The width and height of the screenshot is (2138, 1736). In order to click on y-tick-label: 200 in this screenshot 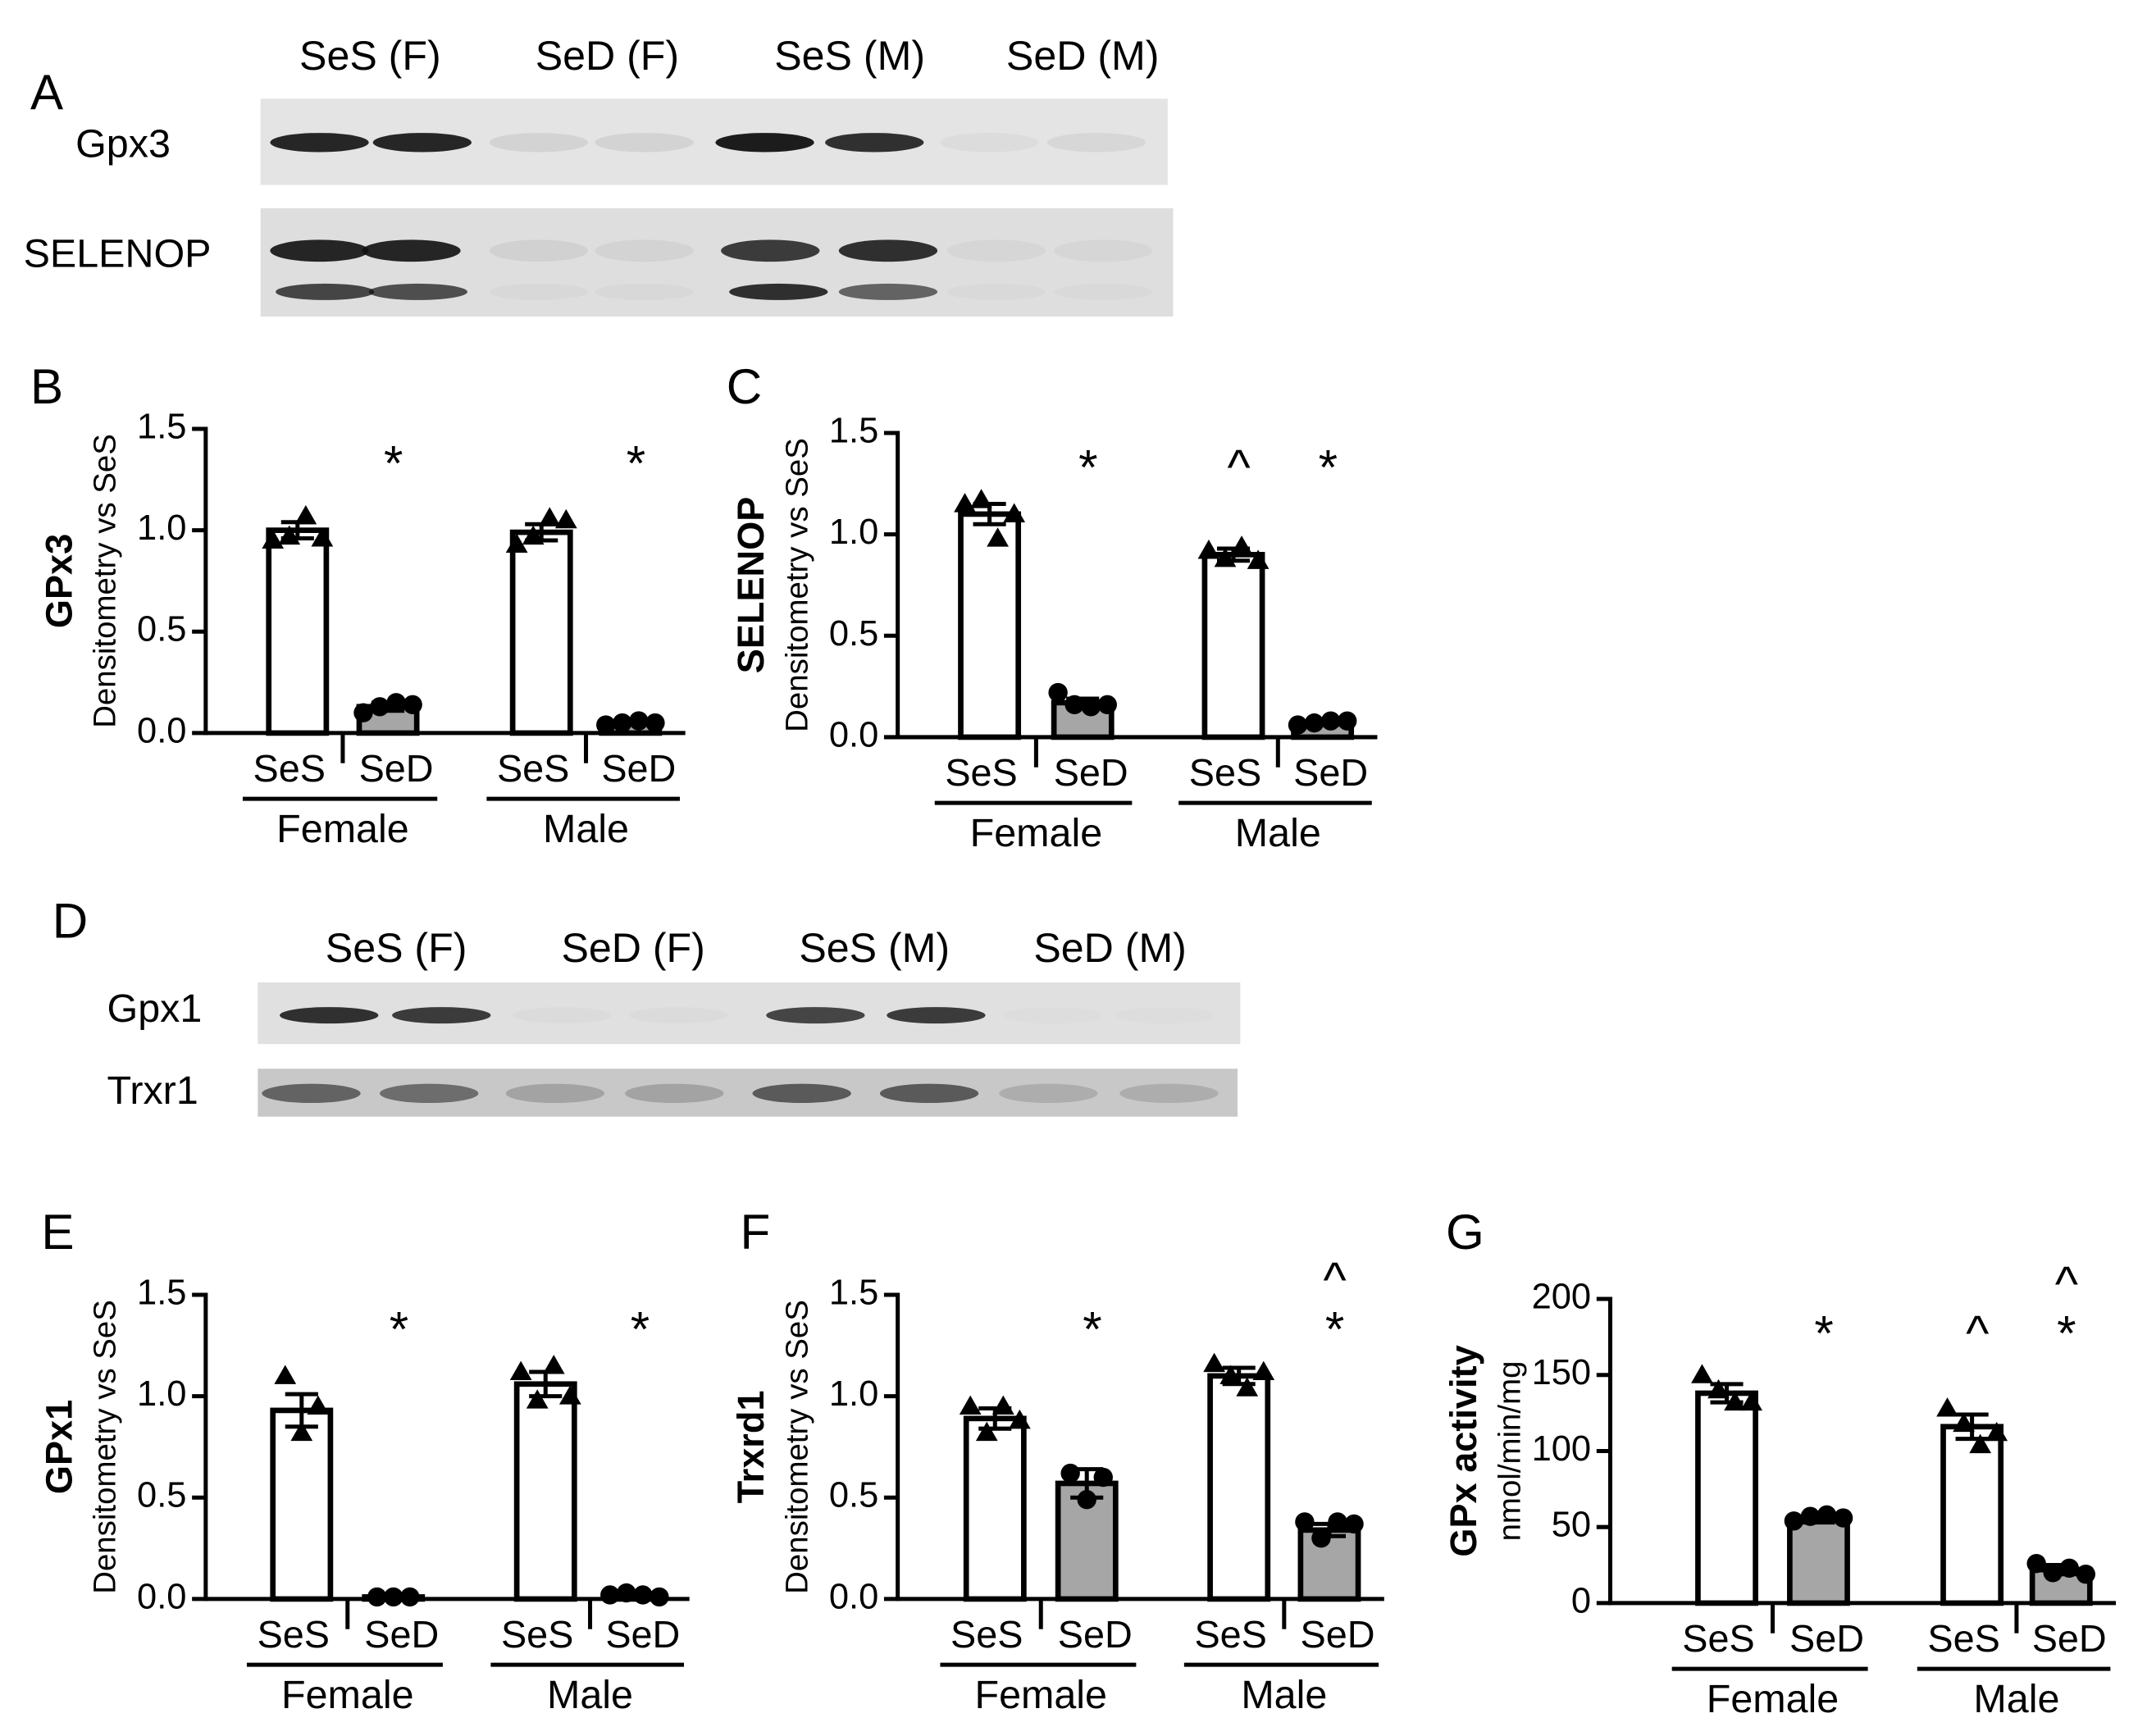, I will do `click(1562, 1297)`.